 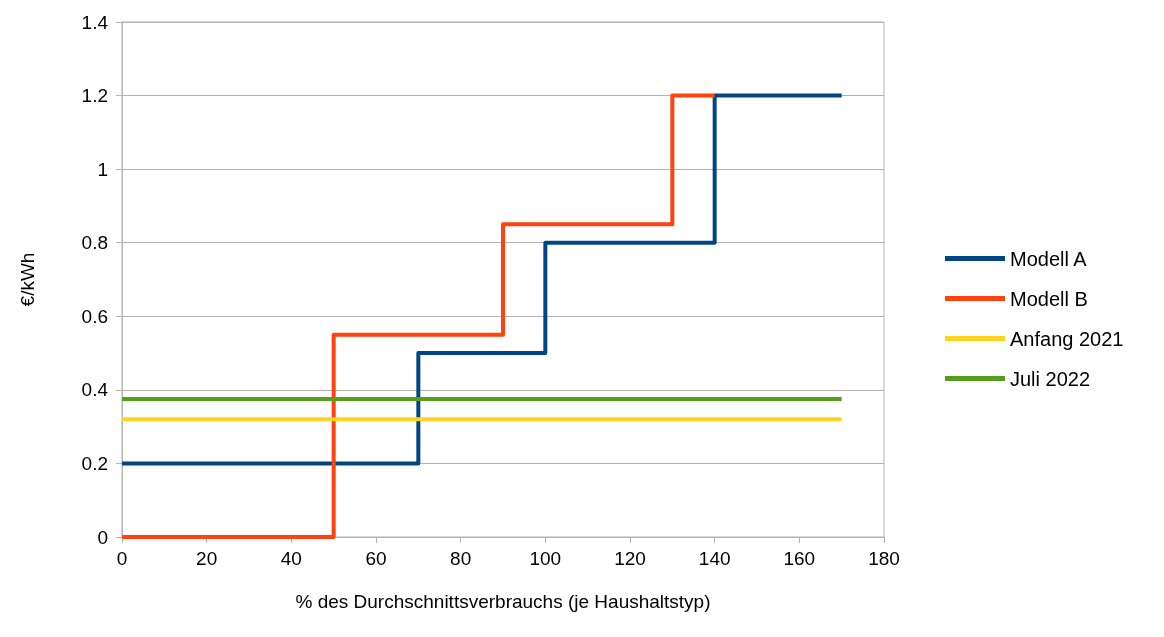 What do you see at coordinates (884, 558) in the screenshot?
I see `x-tick-label: 180` at bounding box center [884, 558].